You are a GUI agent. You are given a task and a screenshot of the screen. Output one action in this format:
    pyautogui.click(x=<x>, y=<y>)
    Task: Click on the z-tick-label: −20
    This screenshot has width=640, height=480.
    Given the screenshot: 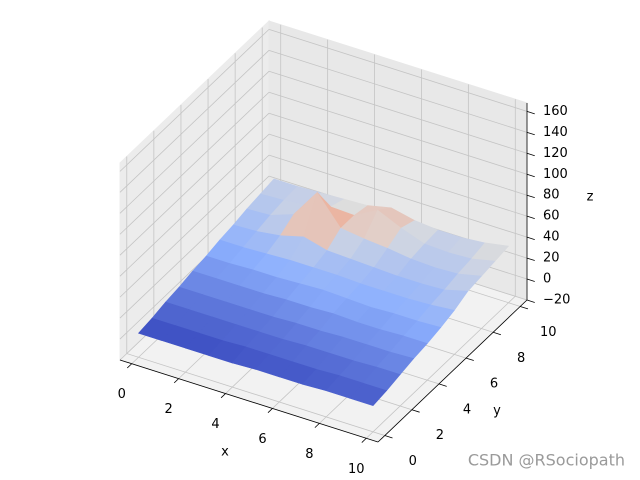 What is the action you would take?
    pyautogui.click(x=556, y=300)
    